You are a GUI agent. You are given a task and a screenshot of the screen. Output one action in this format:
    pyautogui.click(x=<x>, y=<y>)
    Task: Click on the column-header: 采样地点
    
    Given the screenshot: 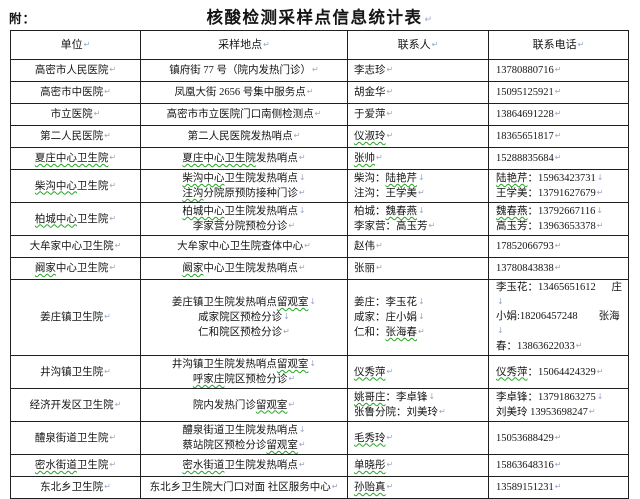 What is the action you would take?
    pyautogui.click(x=244, y=45)
    